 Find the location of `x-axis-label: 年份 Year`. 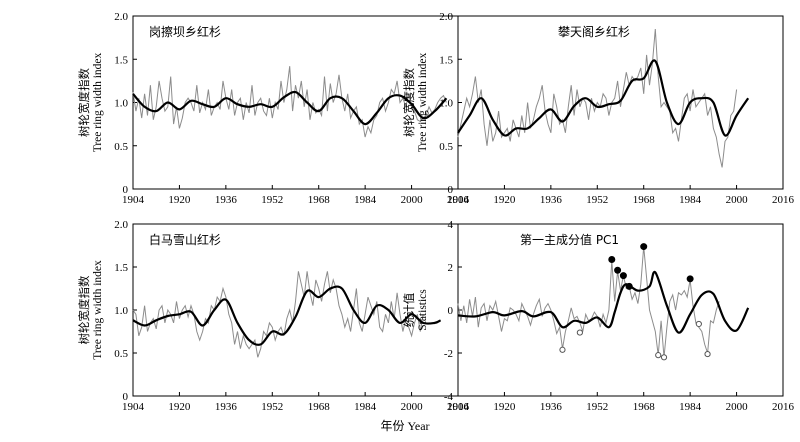

x-axis-label: 年份 Year is located at coordinates (404, 426).